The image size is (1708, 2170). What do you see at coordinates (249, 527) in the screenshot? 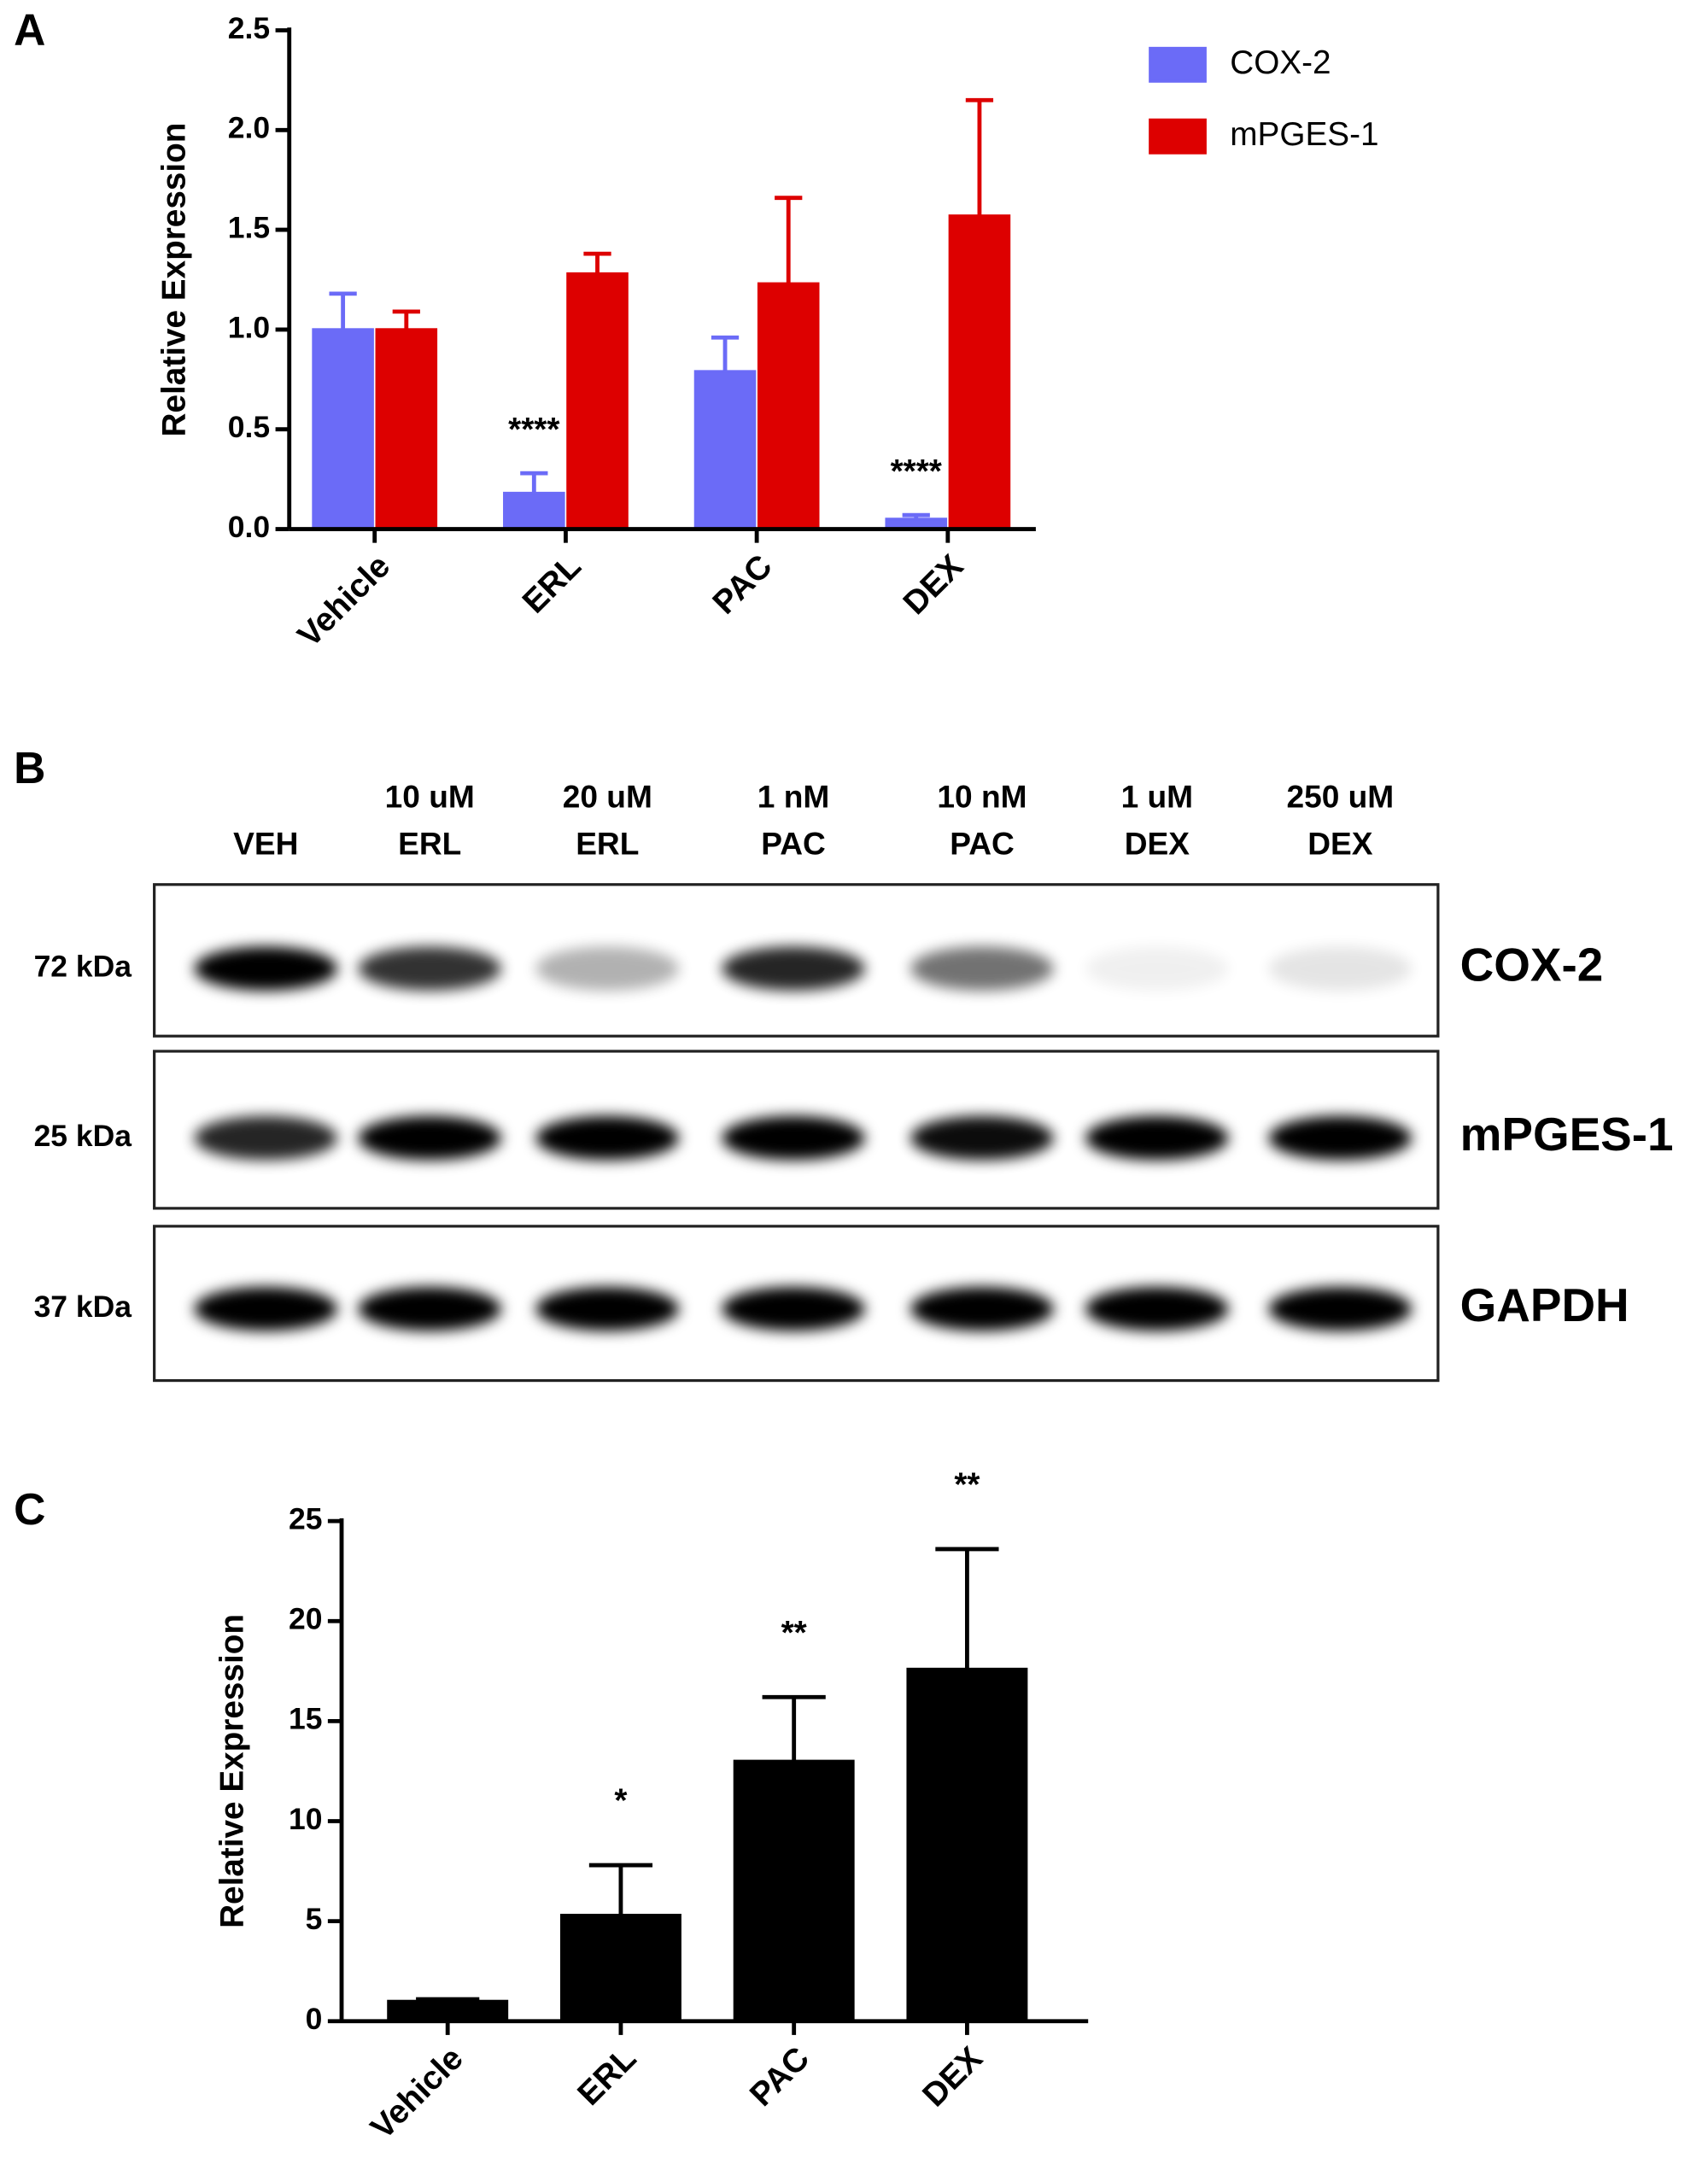
I see `y-tick-label: 0.0` at bounding box center [249, 527].